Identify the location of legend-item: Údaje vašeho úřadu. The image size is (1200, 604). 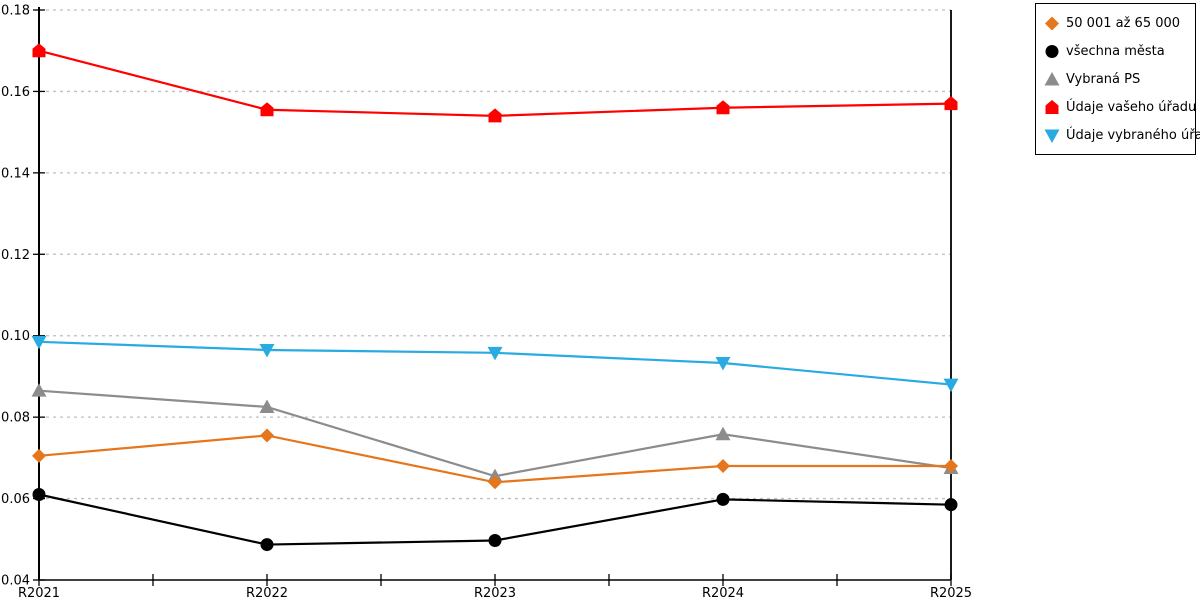
(1120, 107).